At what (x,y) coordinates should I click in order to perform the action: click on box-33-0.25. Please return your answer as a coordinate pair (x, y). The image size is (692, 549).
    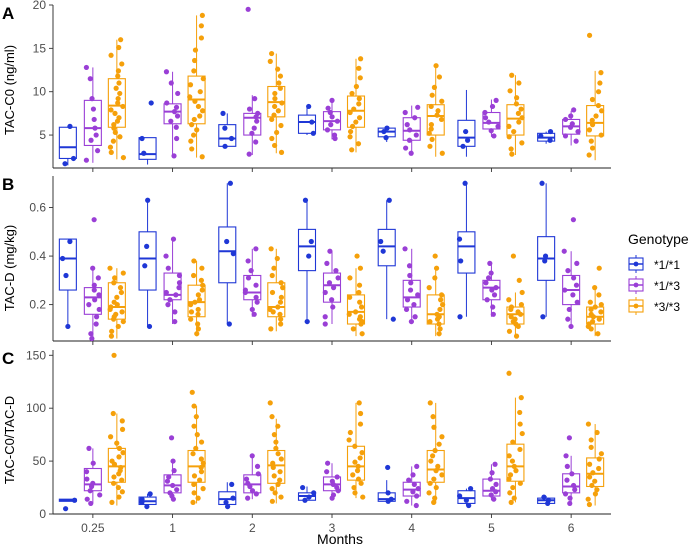
    Looking at the image, I should click on (116, 302).